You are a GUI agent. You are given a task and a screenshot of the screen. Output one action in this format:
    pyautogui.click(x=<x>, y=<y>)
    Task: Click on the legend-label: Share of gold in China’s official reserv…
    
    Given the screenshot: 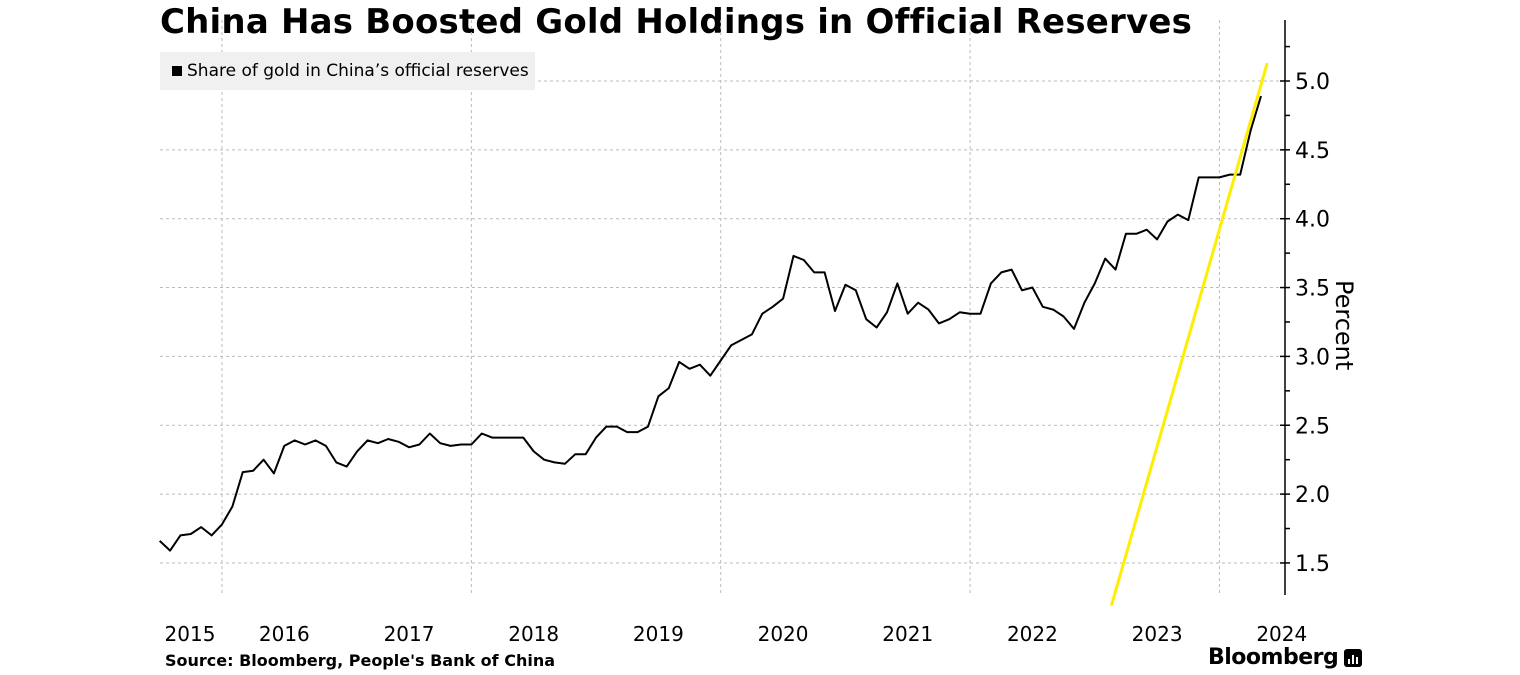 What is the action you would take?
    pyautogui.click(x=358, y=71)
    